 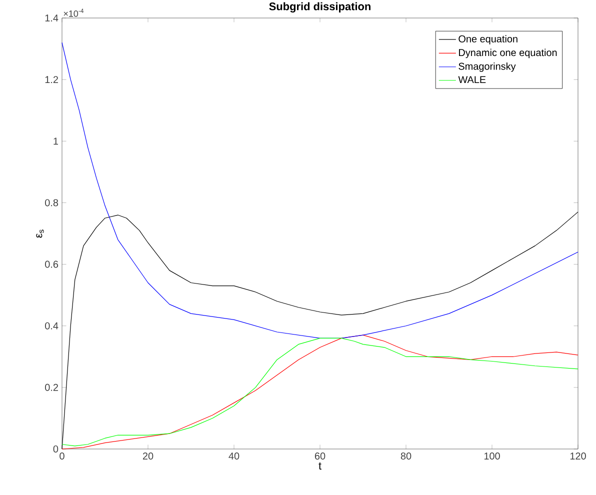 What do you see at coordinates (234, 456) in the screenshot?
I see `x-tick-label: 40` at bounding box center [234, 456].